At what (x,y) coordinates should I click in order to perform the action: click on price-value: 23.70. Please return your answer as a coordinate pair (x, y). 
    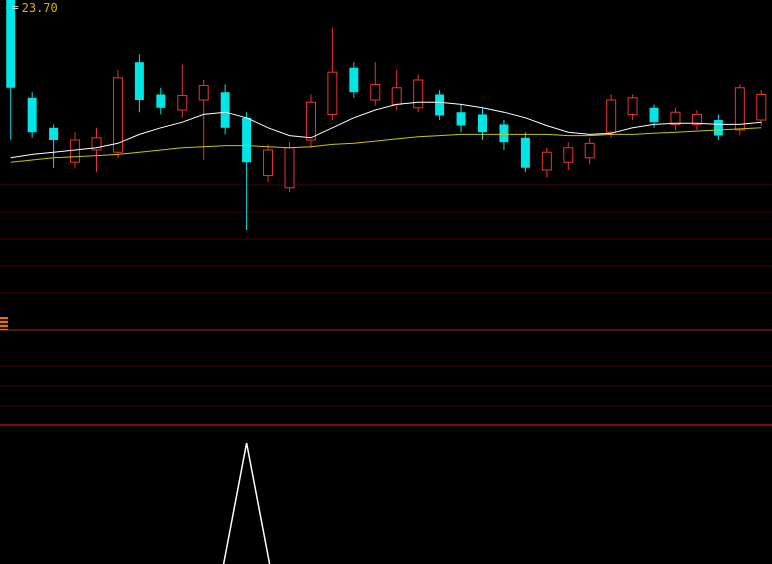
    Looking at the image, I should click on (39, 8).